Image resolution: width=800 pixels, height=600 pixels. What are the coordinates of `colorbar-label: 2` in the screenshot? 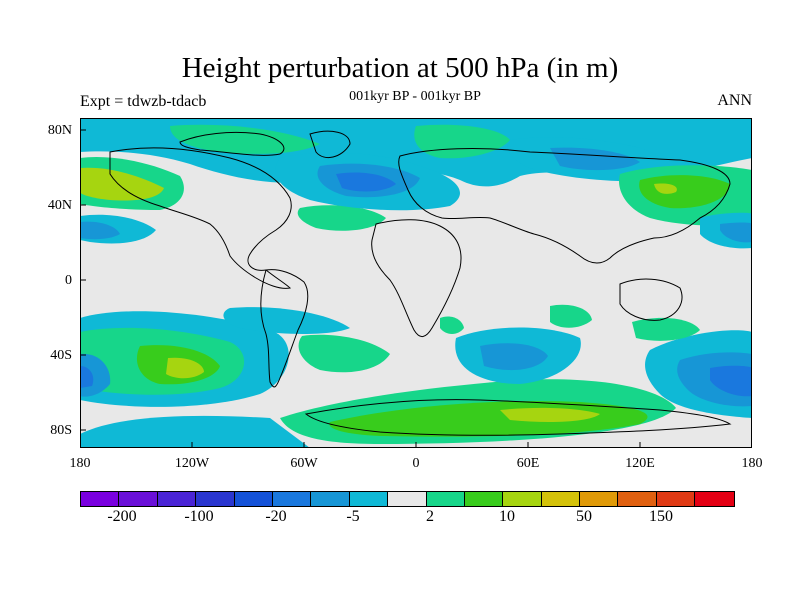 It's located at (430, 516).